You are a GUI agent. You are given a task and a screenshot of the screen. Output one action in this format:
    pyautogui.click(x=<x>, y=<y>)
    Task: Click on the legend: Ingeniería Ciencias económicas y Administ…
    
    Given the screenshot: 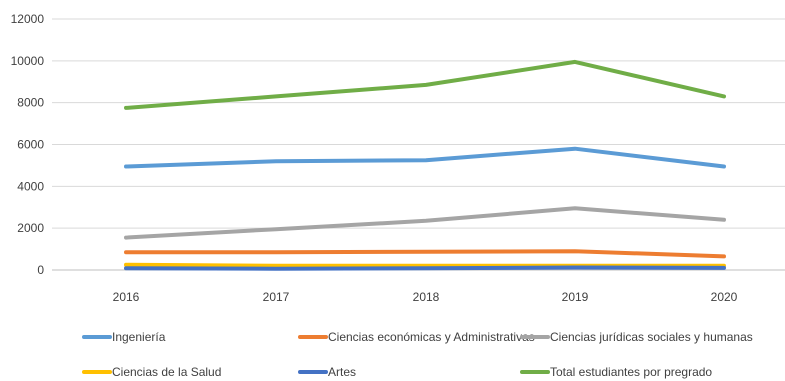 What is the action you would take?
    pyautogui.click(x=417, y=354)
    